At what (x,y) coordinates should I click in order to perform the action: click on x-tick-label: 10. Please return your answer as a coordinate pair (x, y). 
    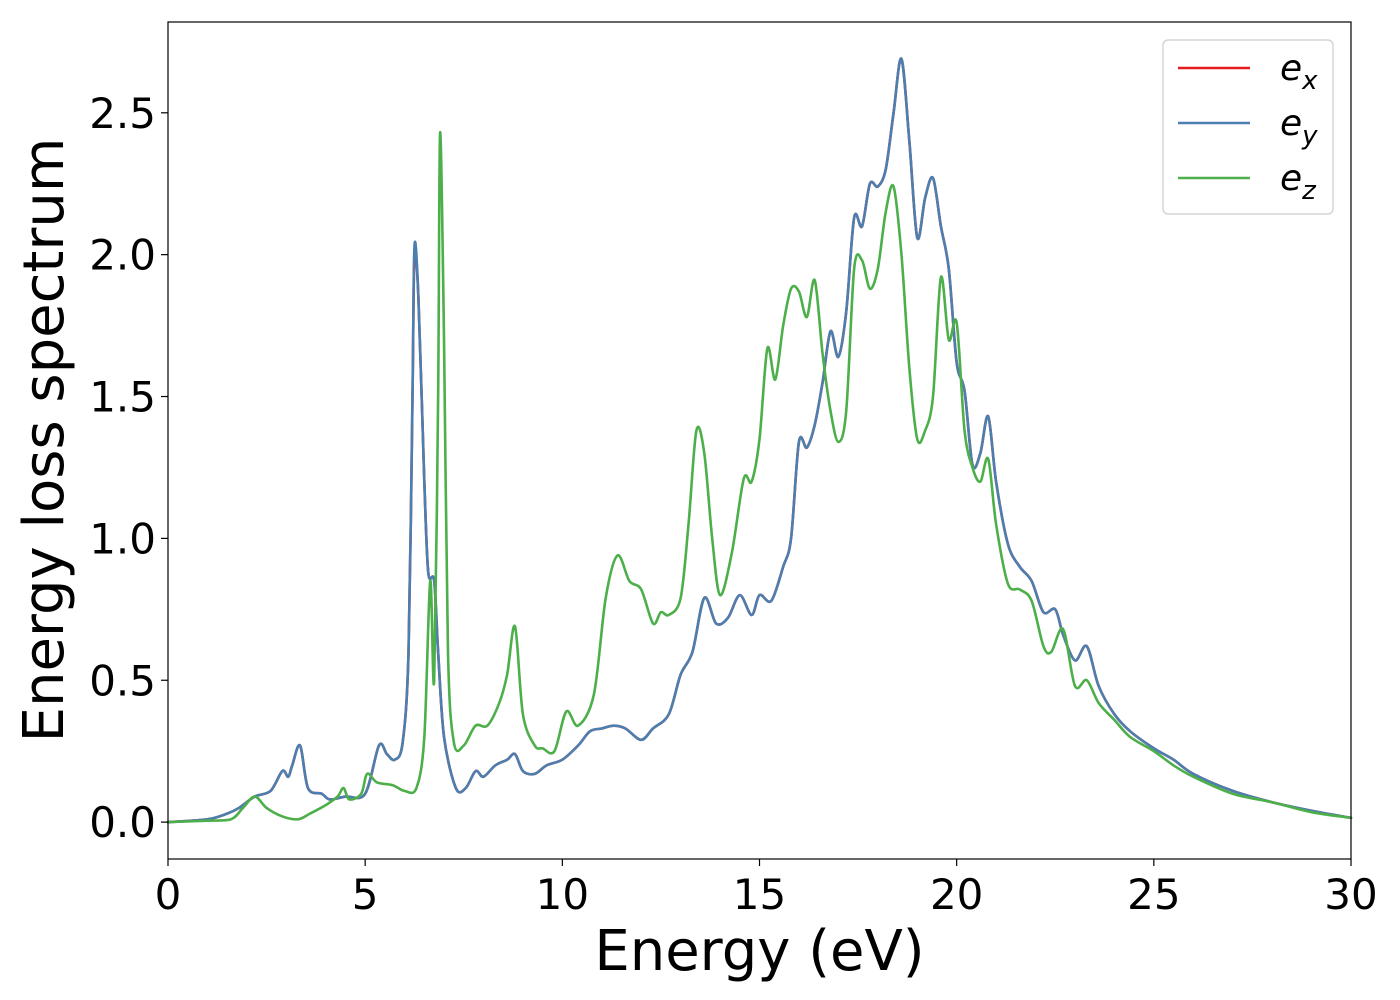
    Looking at the image, I should click on (562, 894).